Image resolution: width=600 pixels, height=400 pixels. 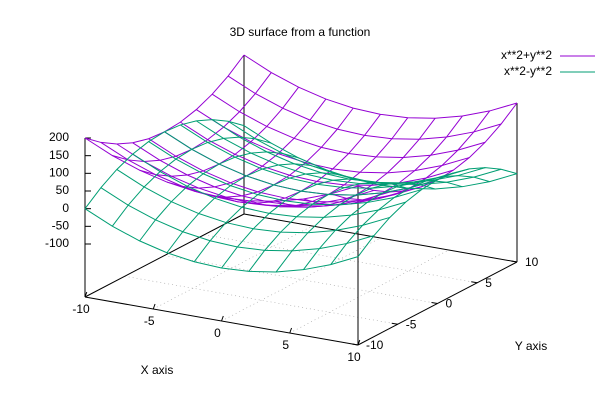 I want to click on y-tick-label: 5, so click(x=488, y=283).